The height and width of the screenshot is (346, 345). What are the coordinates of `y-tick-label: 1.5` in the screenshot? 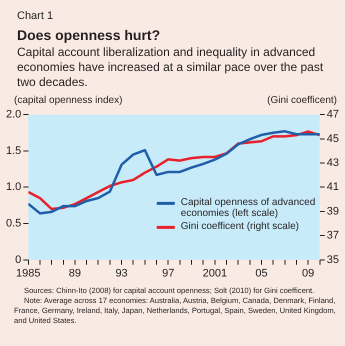 It's located at (14, 150).